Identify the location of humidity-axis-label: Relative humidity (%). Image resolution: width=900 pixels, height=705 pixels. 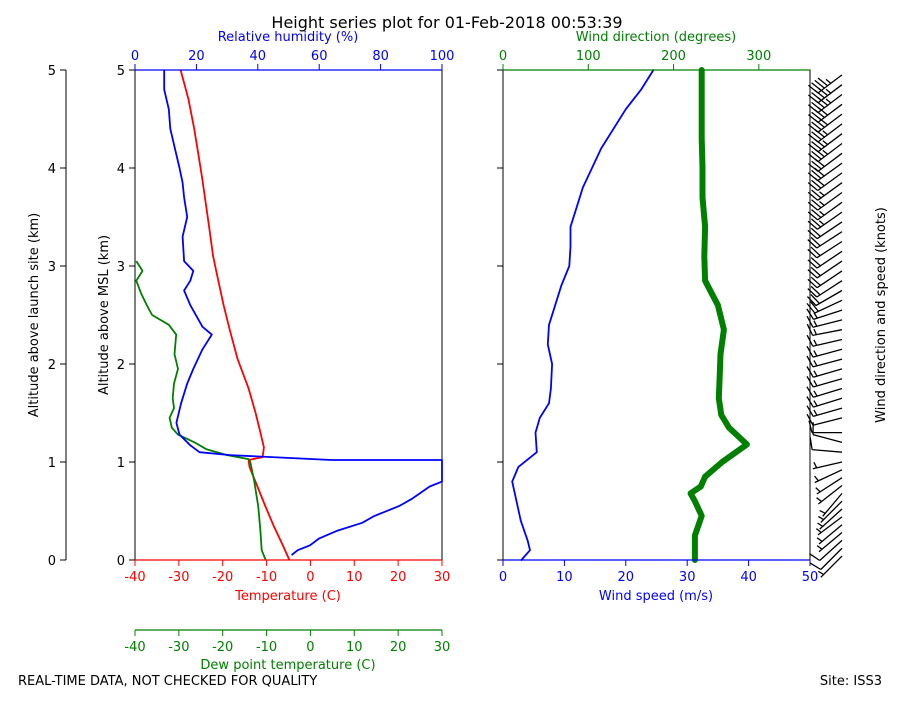
(288, 37).